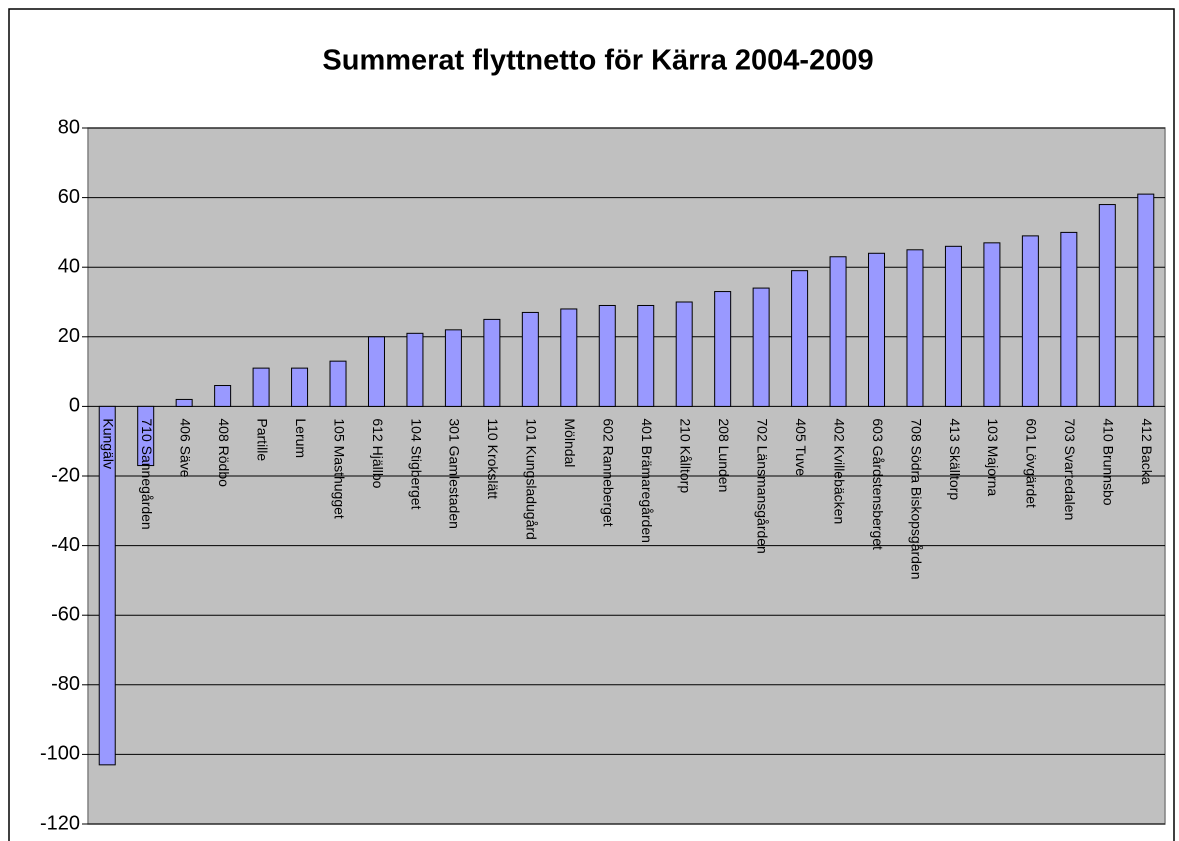 The image size is (1179, 841). I want to click on y-tick-label: -120, so click(60, 823).